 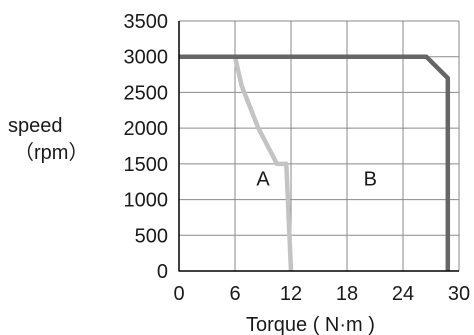 I want to click on y-tick-label: 1500, so click(x=146, y=165).